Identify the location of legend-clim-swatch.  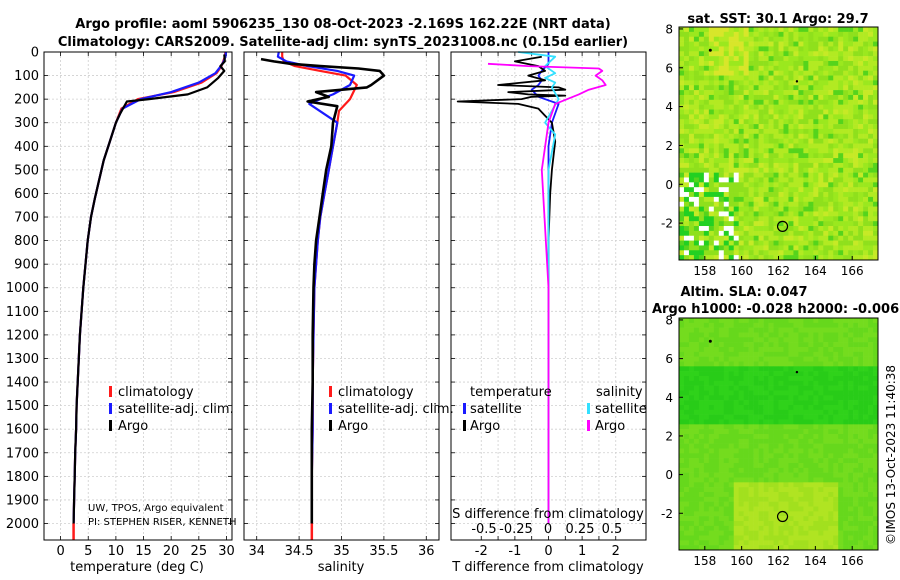
(110, 391).